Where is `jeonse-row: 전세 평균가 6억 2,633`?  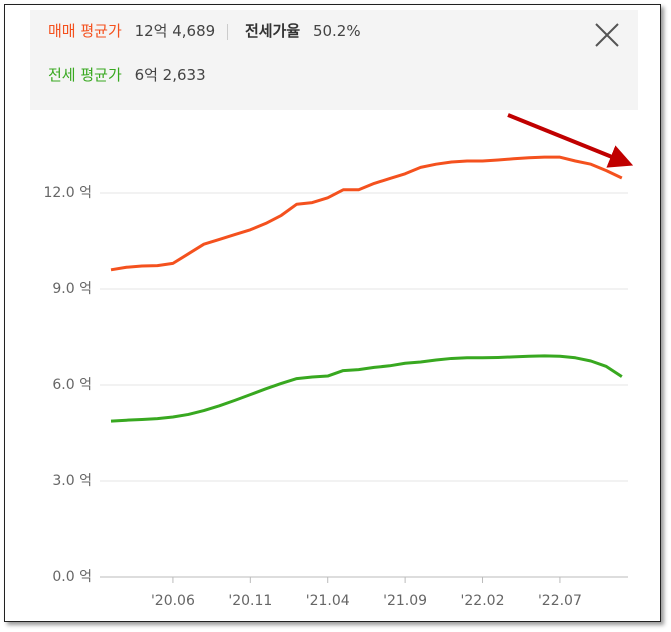 jeonse-row: 전세 평균가 6억 2,633 is located at coordinates (131, 74).